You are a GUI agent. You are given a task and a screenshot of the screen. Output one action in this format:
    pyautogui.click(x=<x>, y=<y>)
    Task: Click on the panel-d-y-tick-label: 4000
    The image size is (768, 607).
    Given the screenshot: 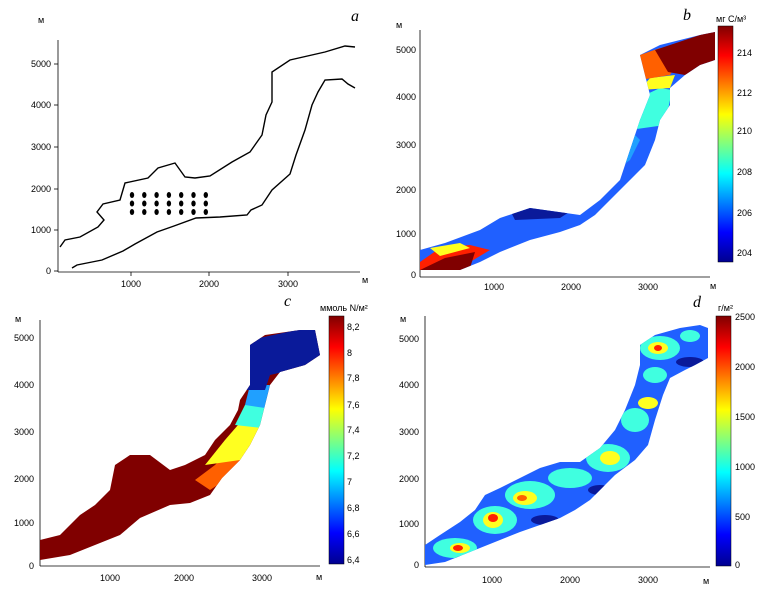 What is the action you would take?
    pyautogui.click(x=409, y=385)
    